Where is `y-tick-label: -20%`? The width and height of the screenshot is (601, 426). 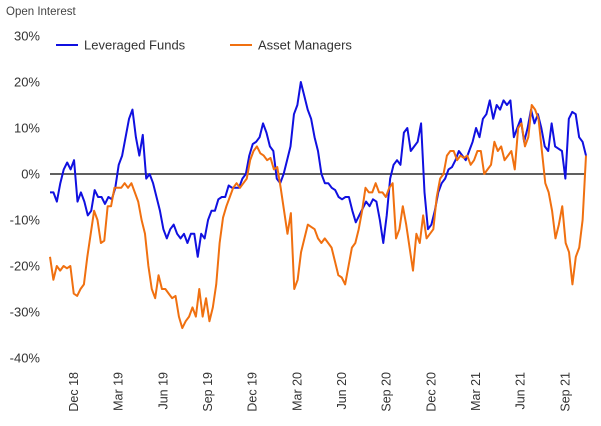 y-tick-label: -20% is located at coordinates (25, 266).